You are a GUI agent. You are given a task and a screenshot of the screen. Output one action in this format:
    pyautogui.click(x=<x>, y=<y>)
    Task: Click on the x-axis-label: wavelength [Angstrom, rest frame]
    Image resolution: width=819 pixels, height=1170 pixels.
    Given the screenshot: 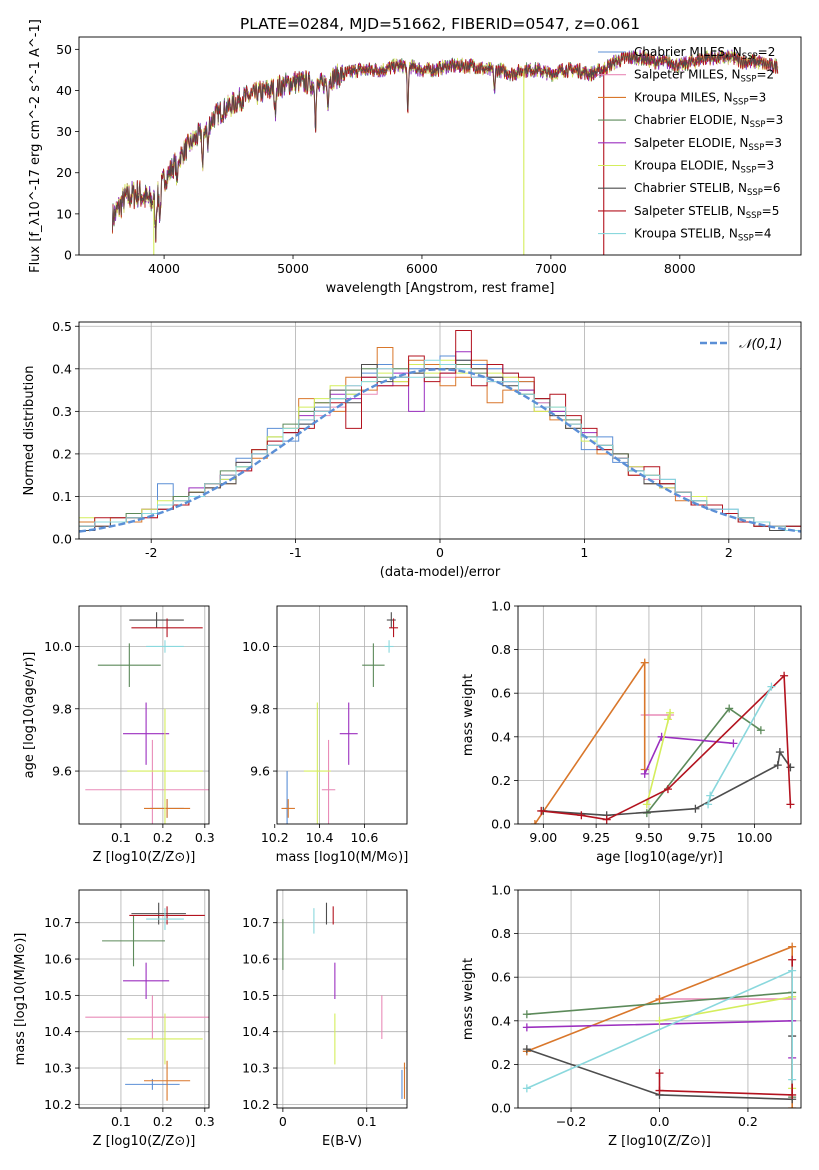 What is the action you would take?
    pyautogui.click(x=440, y=288)
    